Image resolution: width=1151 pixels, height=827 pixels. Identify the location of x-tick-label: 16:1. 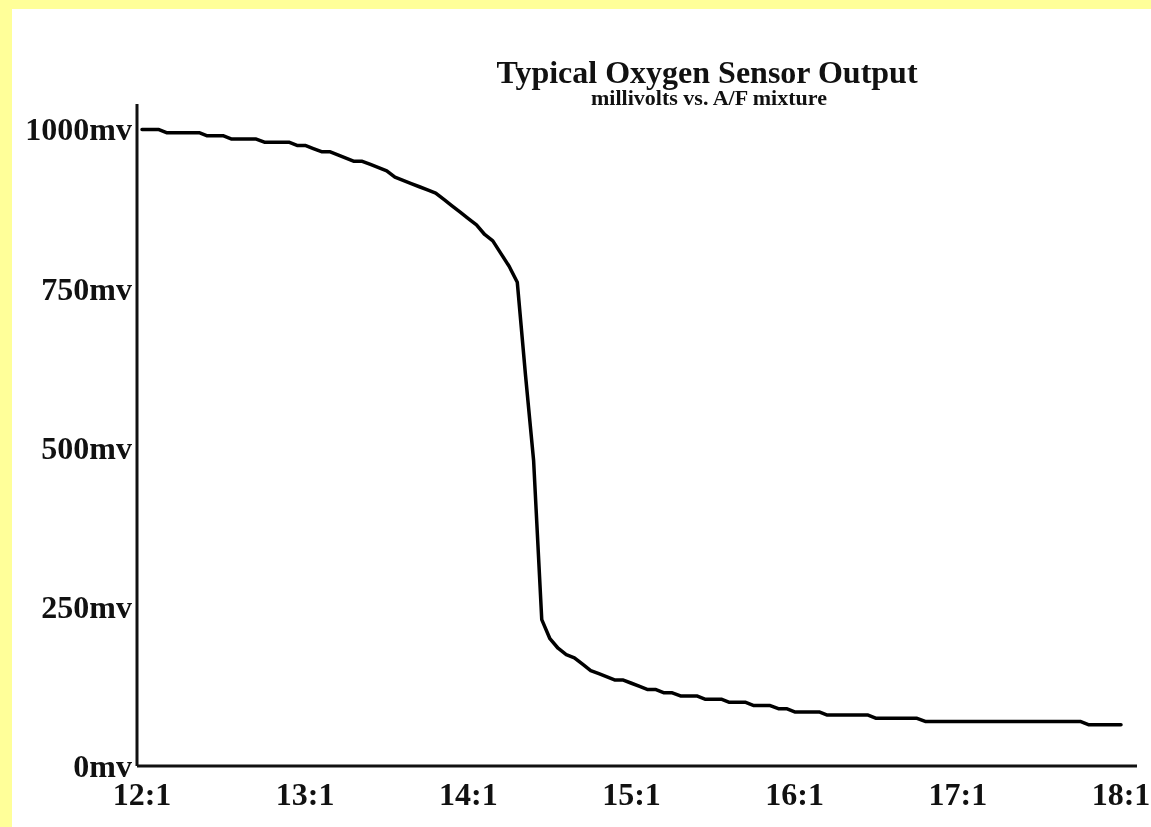
(794, 794).